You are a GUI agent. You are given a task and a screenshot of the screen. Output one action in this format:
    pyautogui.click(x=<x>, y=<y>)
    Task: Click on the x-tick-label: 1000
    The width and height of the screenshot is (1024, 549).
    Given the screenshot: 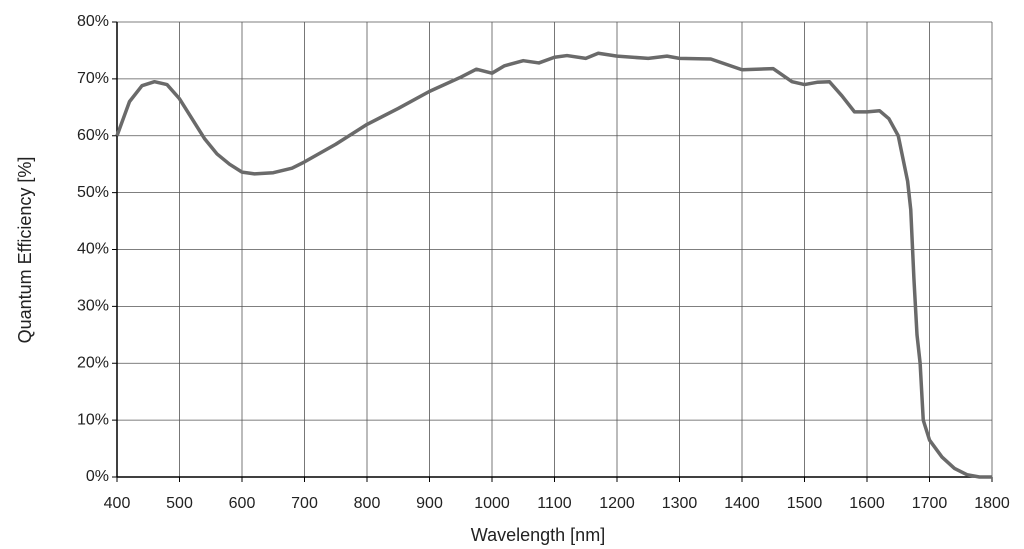 What is the action you would take?
    pyautogui.click(x=492, y=503)
    